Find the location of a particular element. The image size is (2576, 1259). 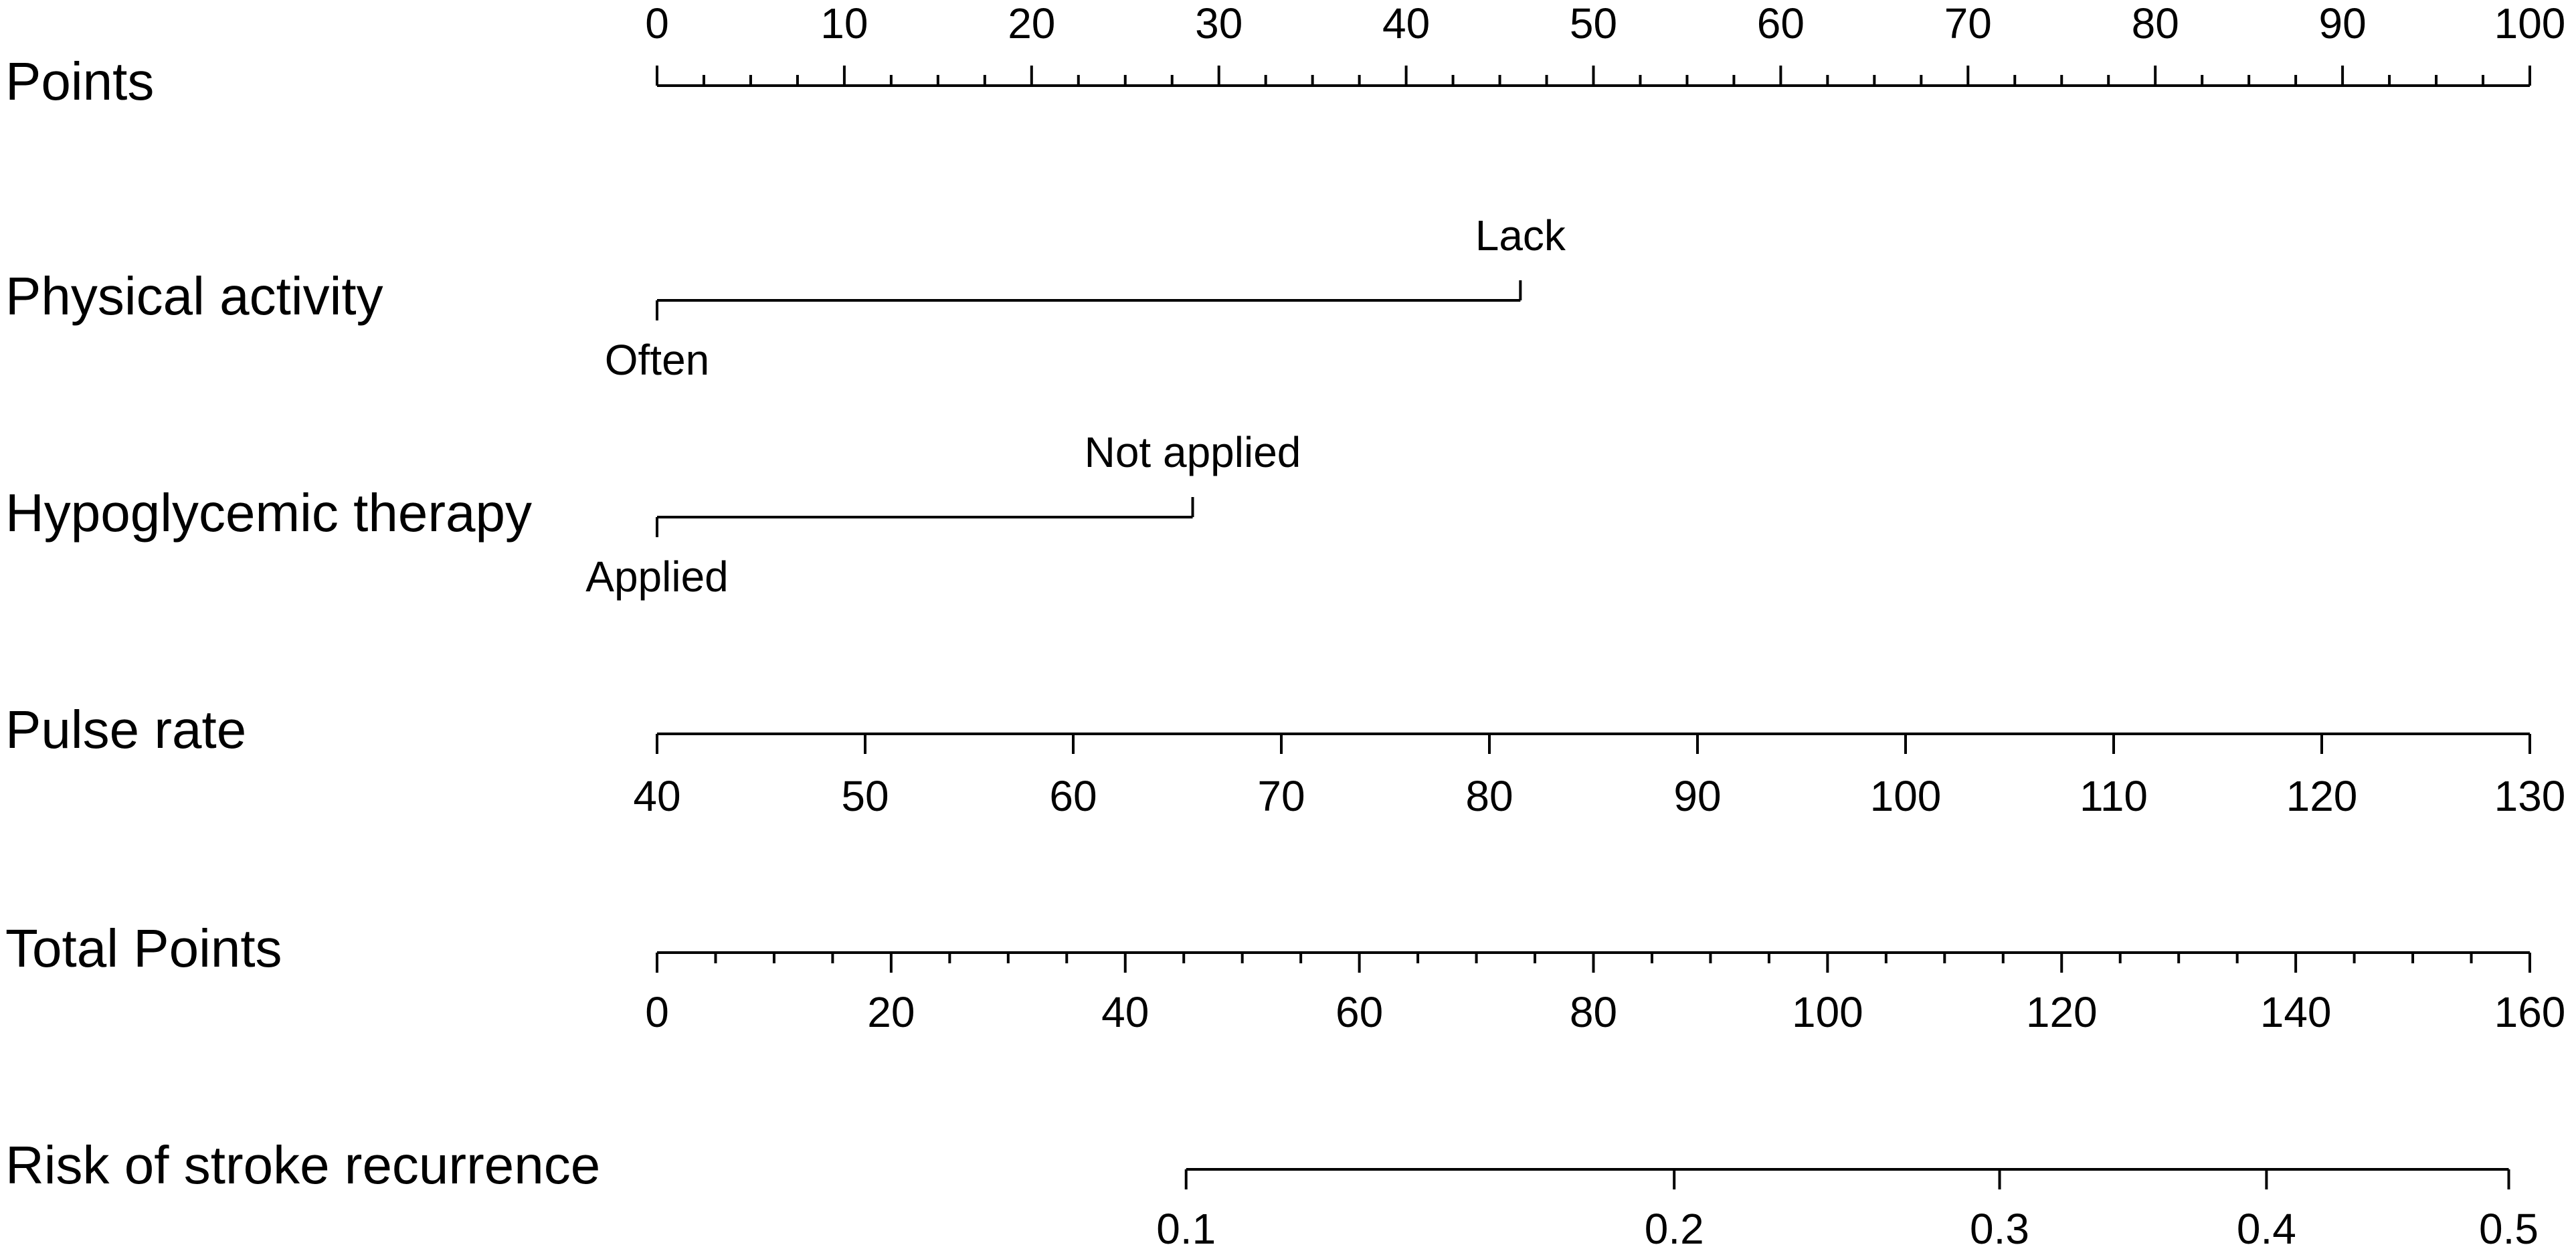

tick-label: 130 is located at coordinates (2530, 796).